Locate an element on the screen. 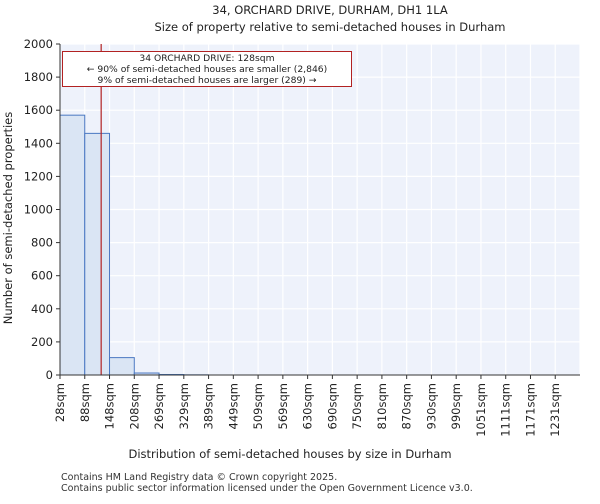  x-tick-label: 1051sqm is located at coordinates (481, 410).